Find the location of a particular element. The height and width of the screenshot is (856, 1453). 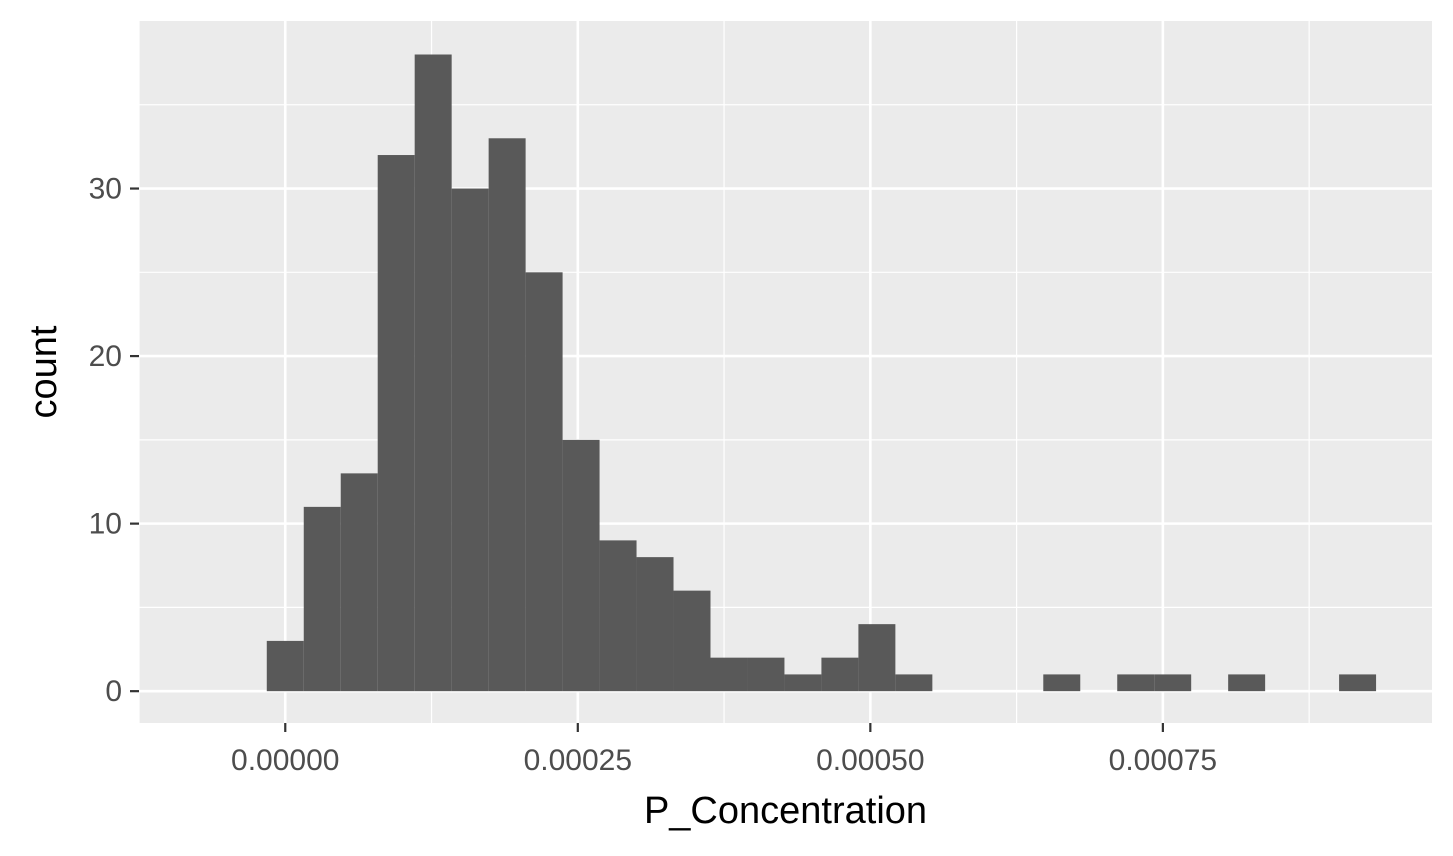

y-tick-label: 0 is located at coordinates (113, 691).